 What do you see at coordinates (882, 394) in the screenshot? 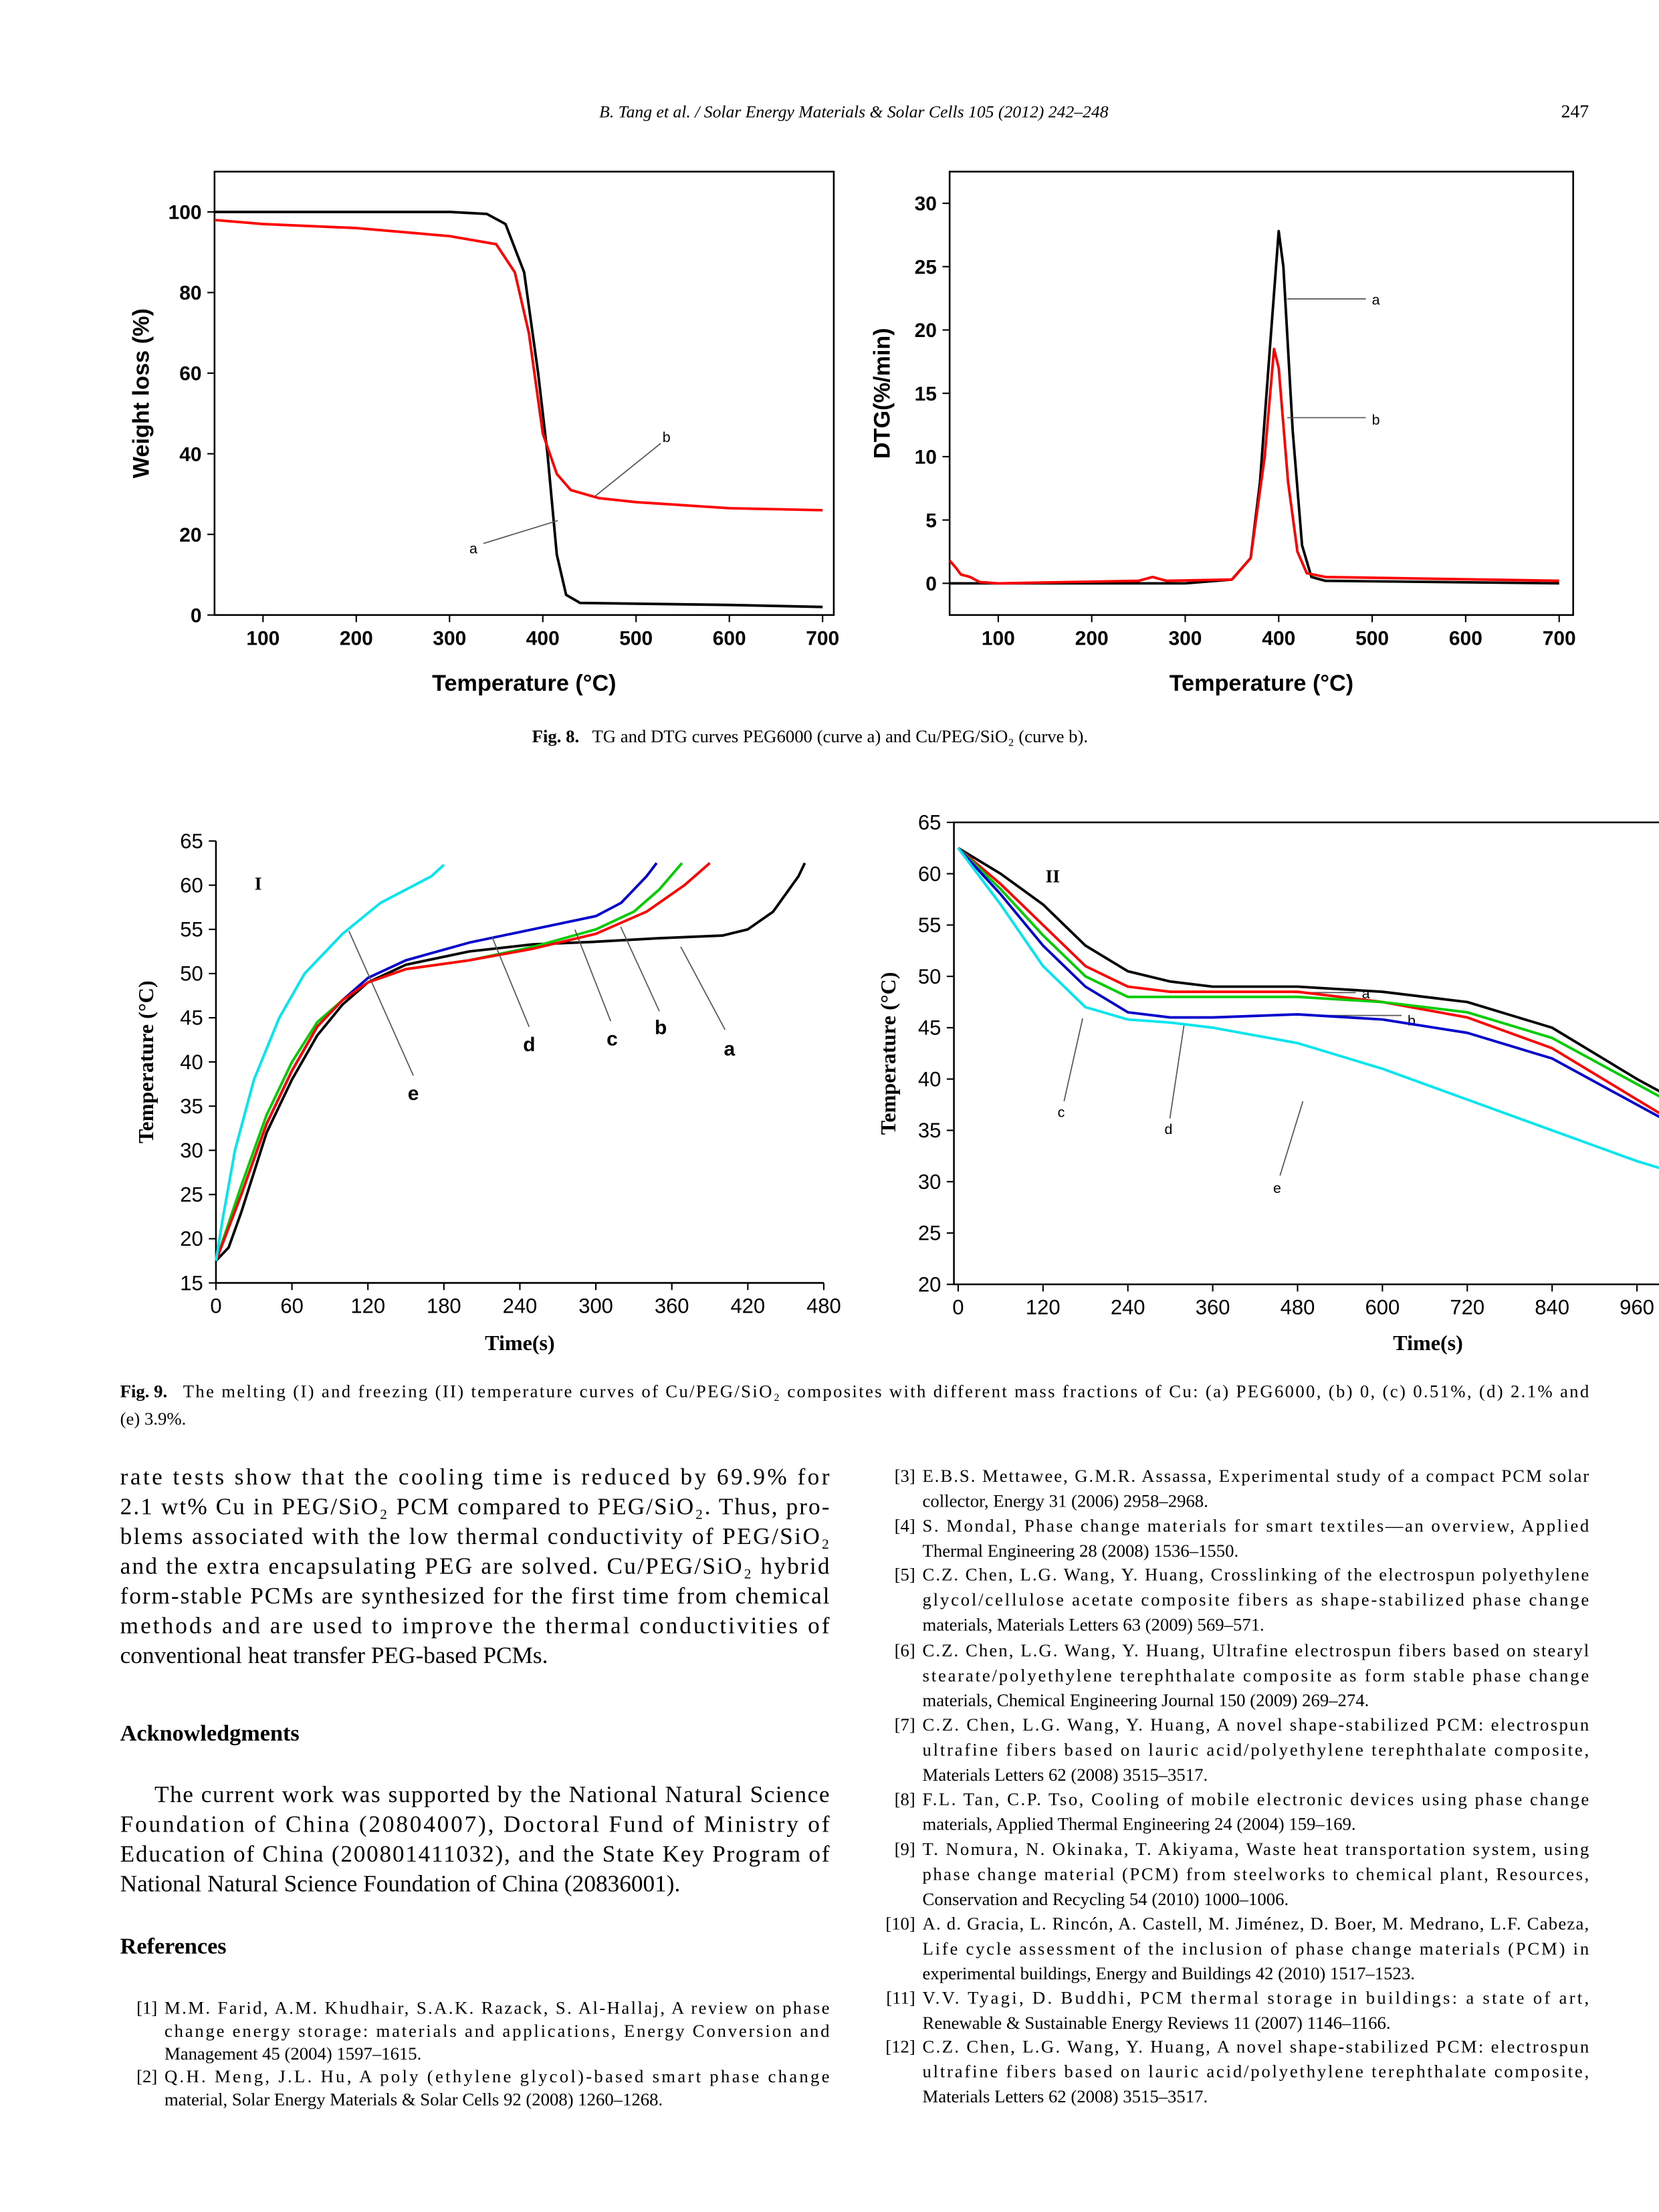
I see `y-axis-label: DTG(%/min)` at bounding box center [882, 394].